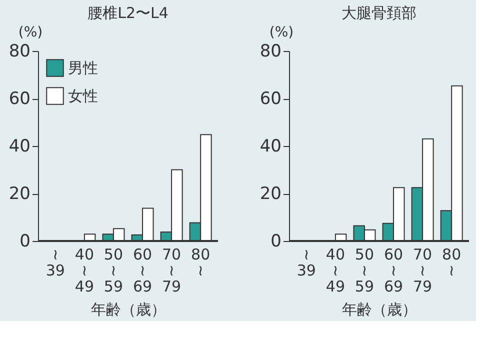  Describe the element at coordinates (128, 13) in the screenshot. I see `chart-title: 腰椎L2〜L4` at that location.